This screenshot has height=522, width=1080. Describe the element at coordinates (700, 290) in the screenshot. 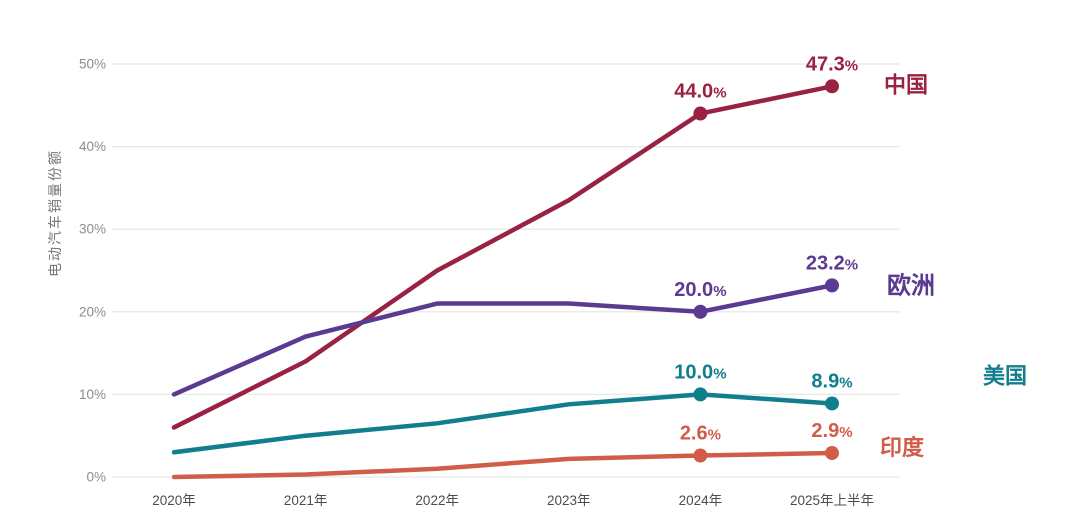

I see `data-point-label: 20.0%` at that location.